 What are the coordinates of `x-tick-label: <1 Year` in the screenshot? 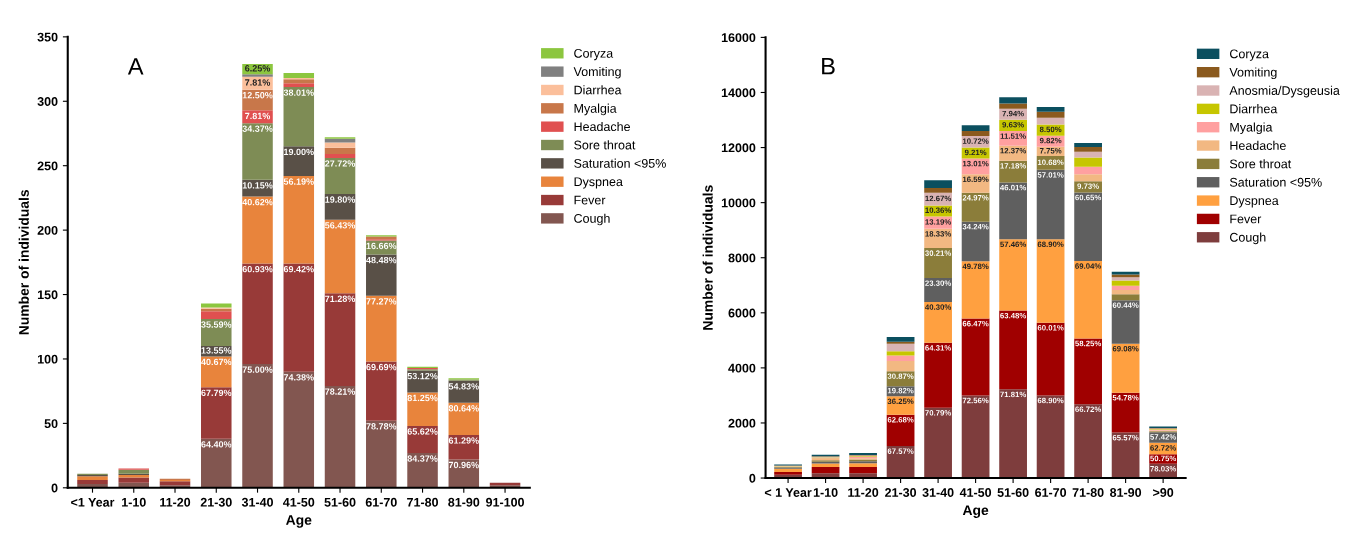 It's located at (93, 502).